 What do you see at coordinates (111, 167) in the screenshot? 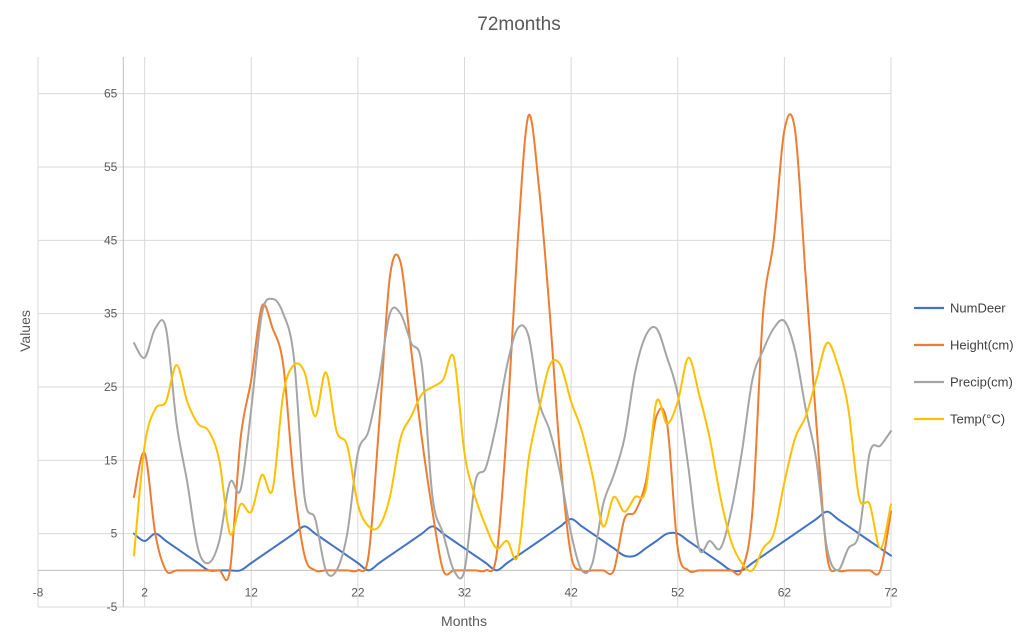
I see `y-tick-label: 55` at bounding box center [111, 167].